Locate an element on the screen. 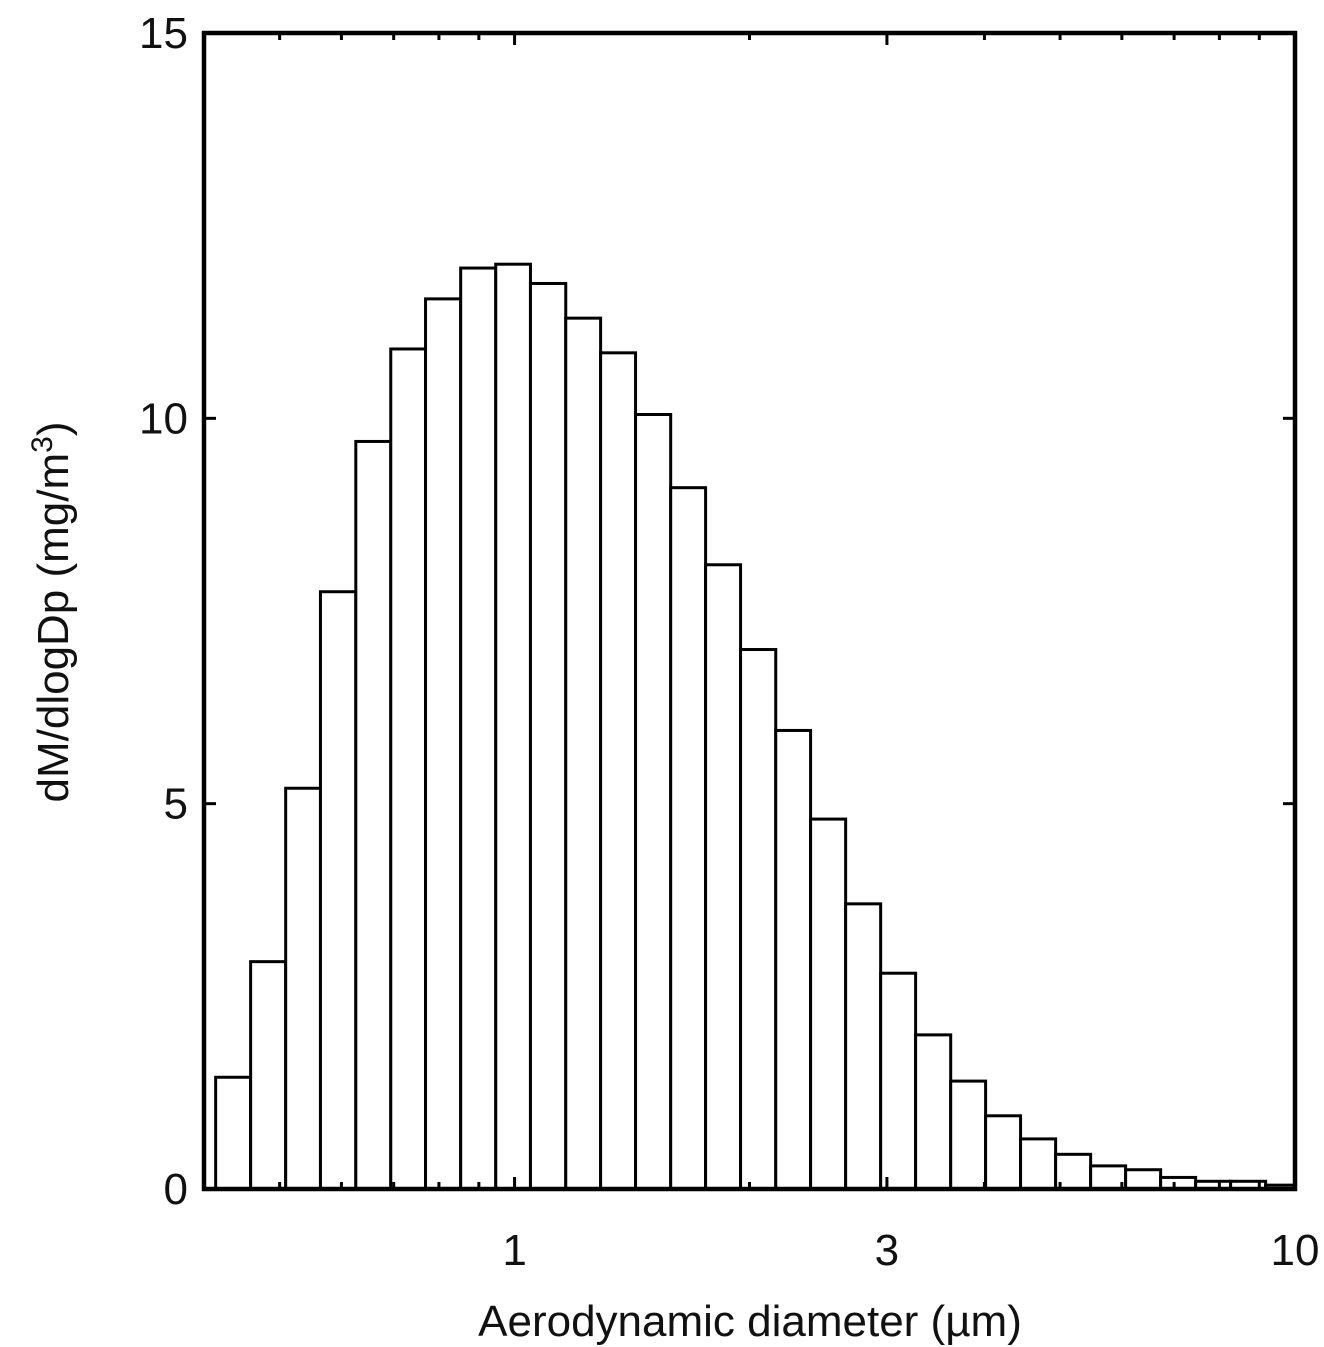  y-tick-label: 10 is located at coordinates (163, 418).